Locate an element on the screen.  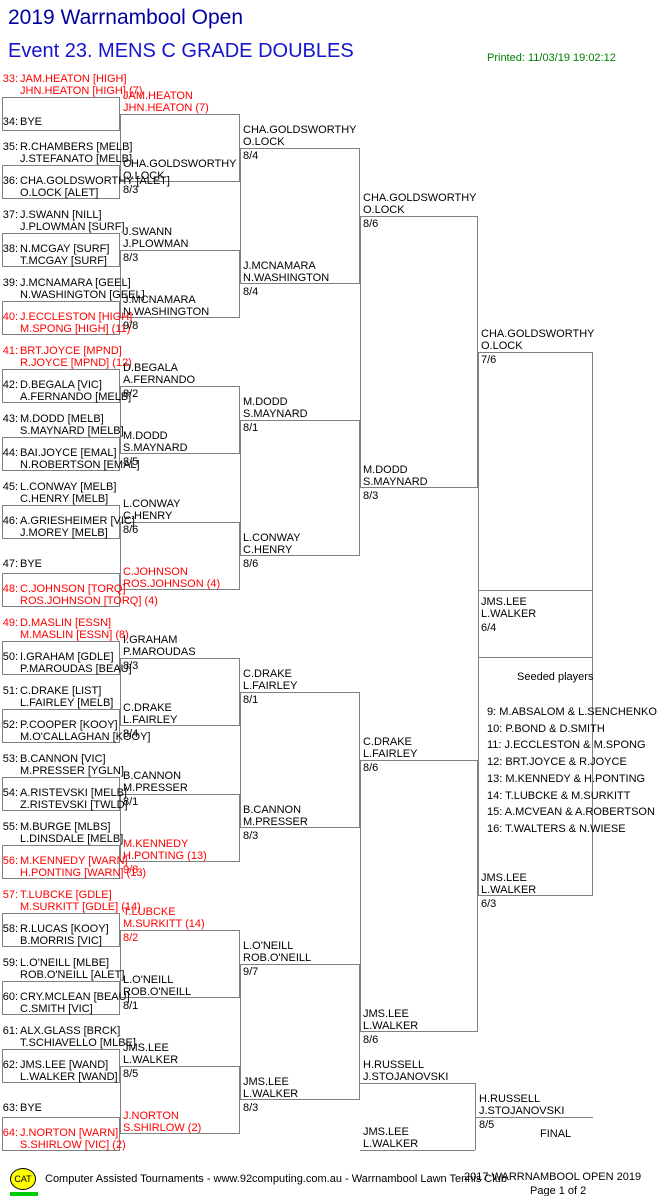
entry-number: 63: is located at coordinates (10, 1108).